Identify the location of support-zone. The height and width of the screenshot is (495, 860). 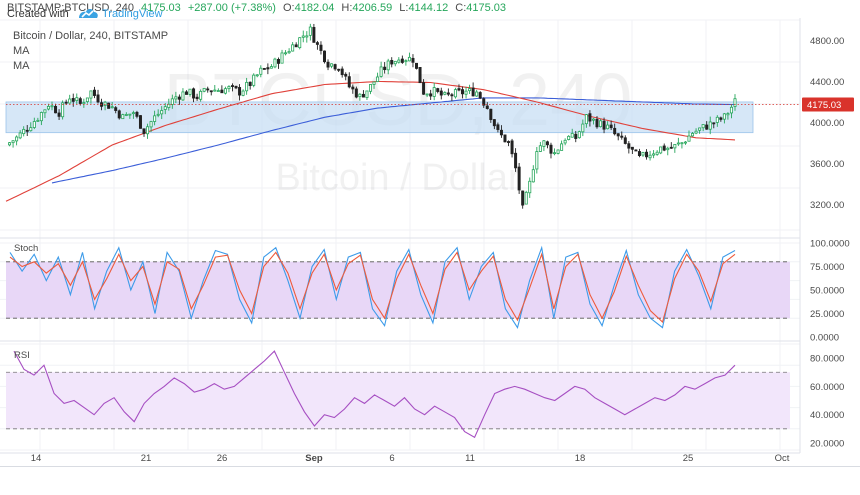
(379, 117).